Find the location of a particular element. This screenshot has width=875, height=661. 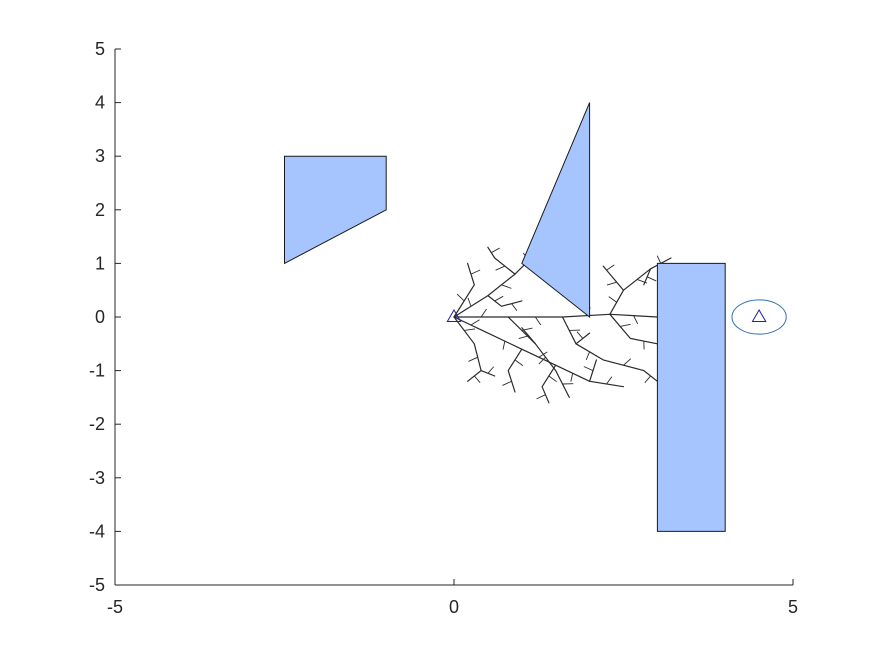

obstacle-rectangle is located at coordinates (691, 397).